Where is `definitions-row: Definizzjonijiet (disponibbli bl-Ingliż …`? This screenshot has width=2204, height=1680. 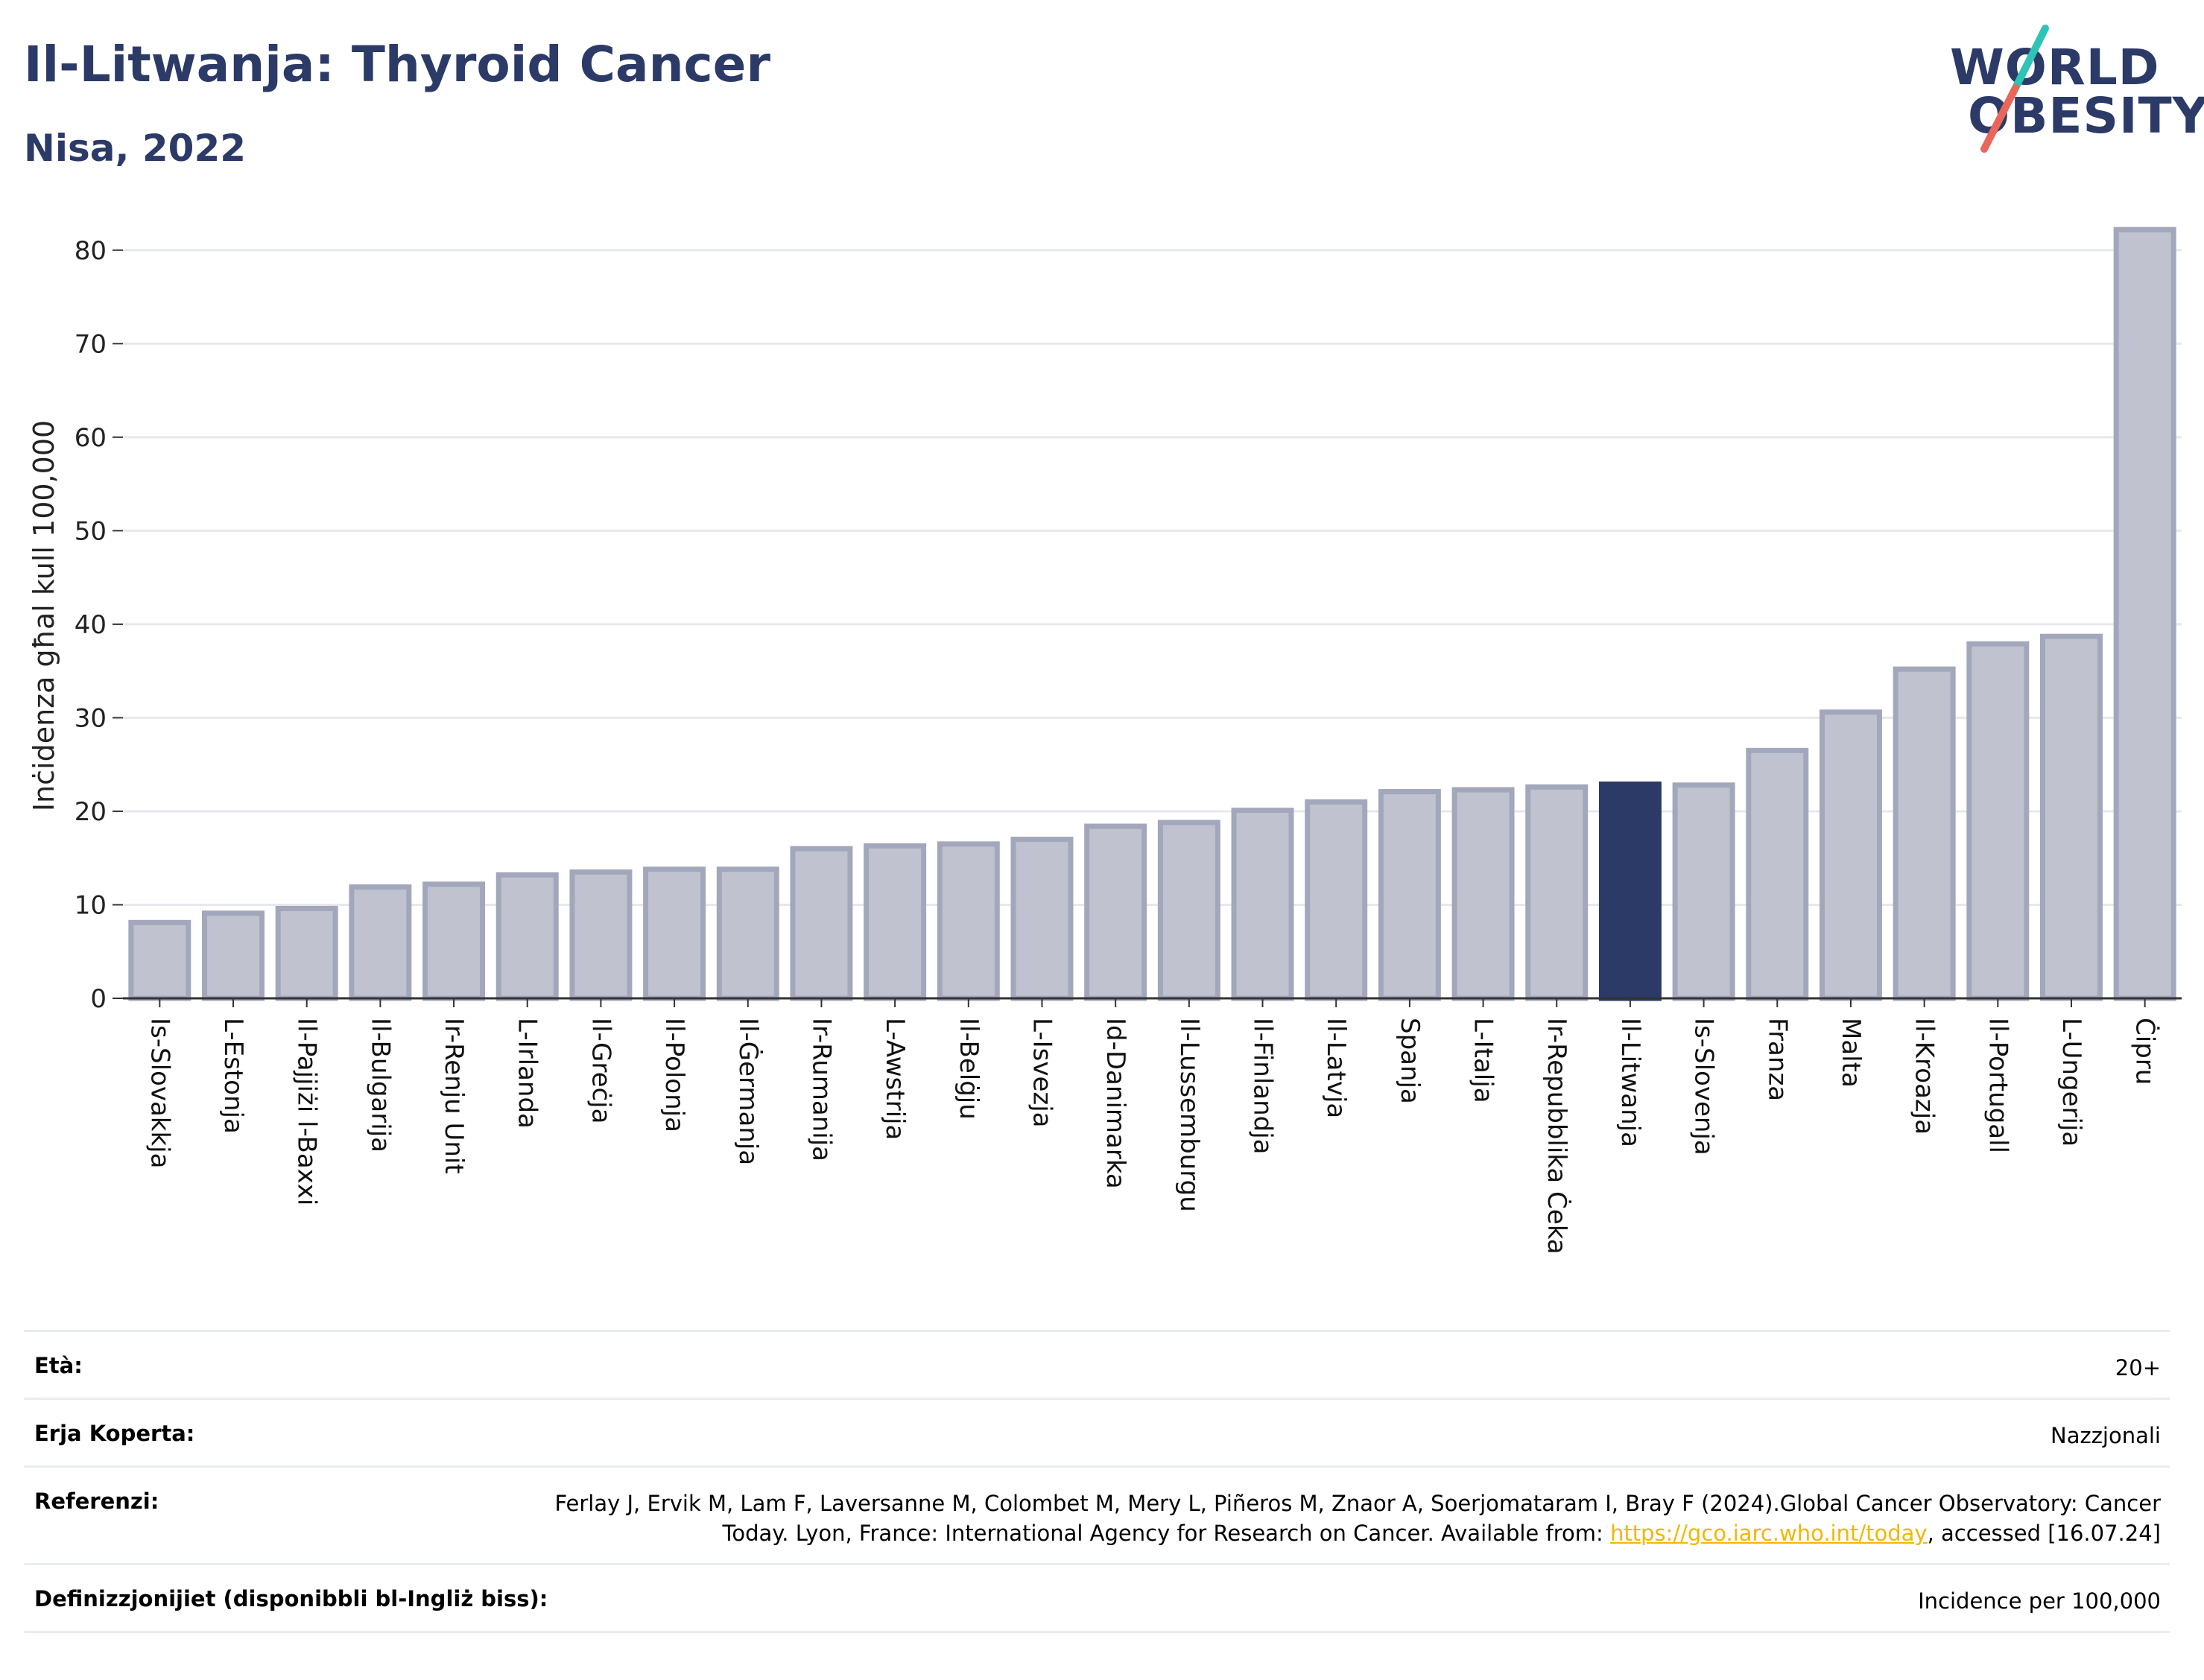 definitions-row: Definizzjonijiet (disponibbli bl-Ingliż … is located at coordinates (1097, 1598).